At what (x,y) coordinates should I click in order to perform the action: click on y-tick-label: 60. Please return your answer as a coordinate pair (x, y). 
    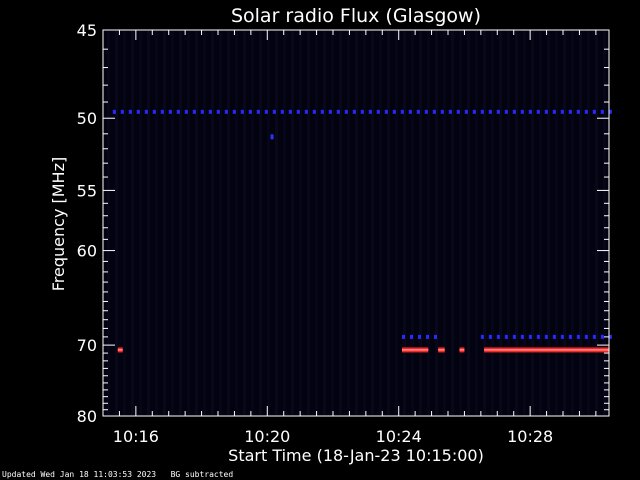
    Looking at the image, I should click on (87, 251).